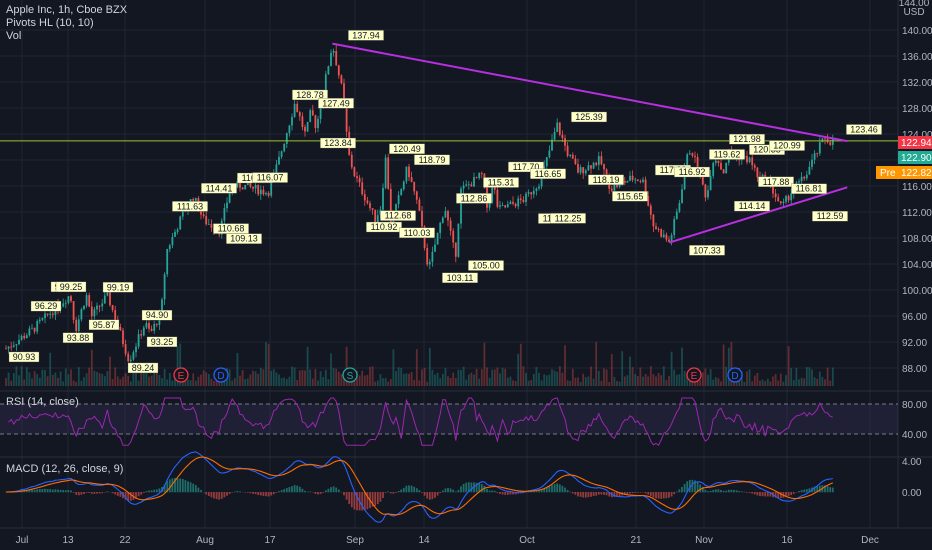 The image size is (932, 550). What do you see at coordinates (904, 172) in the screenshot?
I see `price-tag-box` at bounding box center [904, 172].